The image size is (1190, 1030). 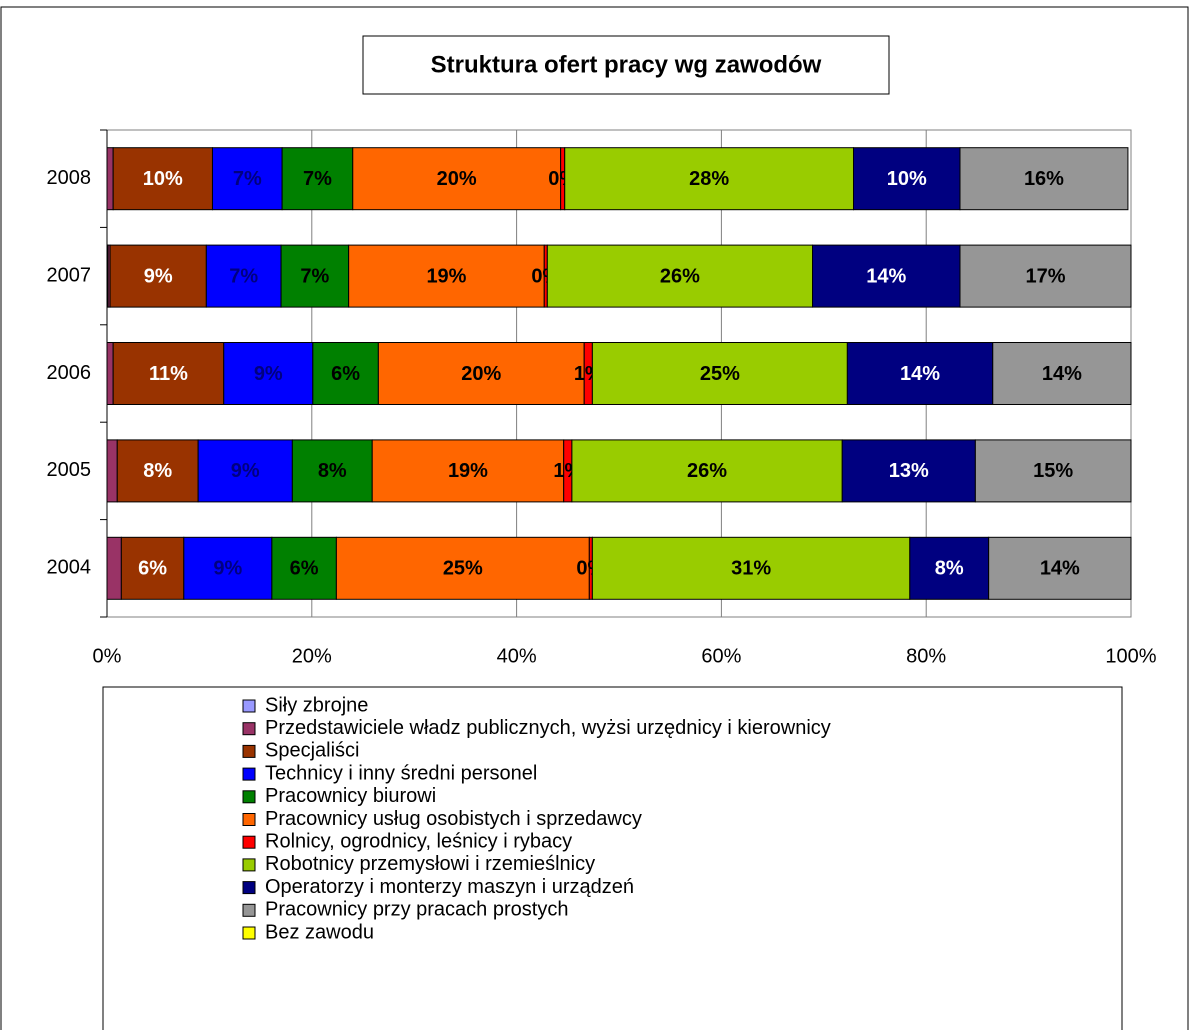 I want to click on data-label: 13%, so click(x=909, y=471).